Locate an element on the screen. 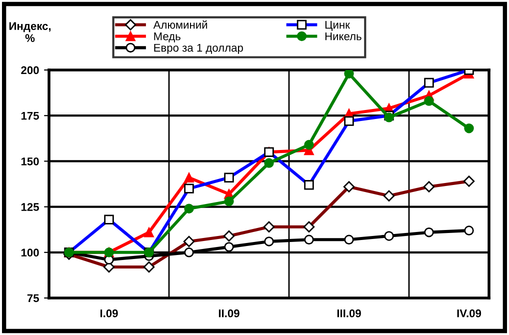 The height and width of the screenshot is (335, 509). y-tick-label: 125 is located at coordinates (30, 207).